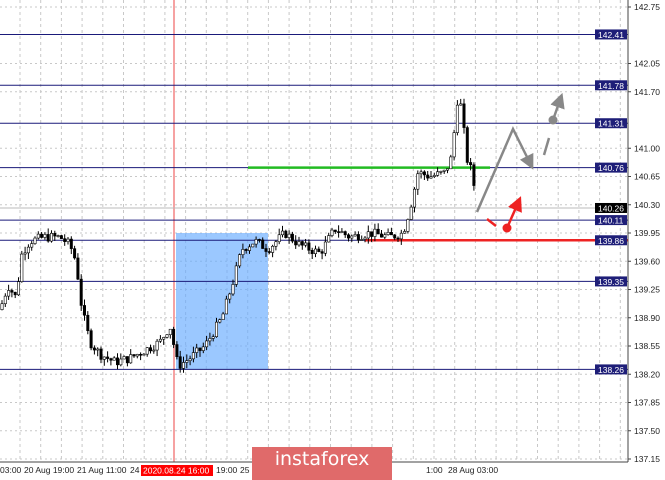  I want to click on level-price-tag: 138.26, so click(611, 370).